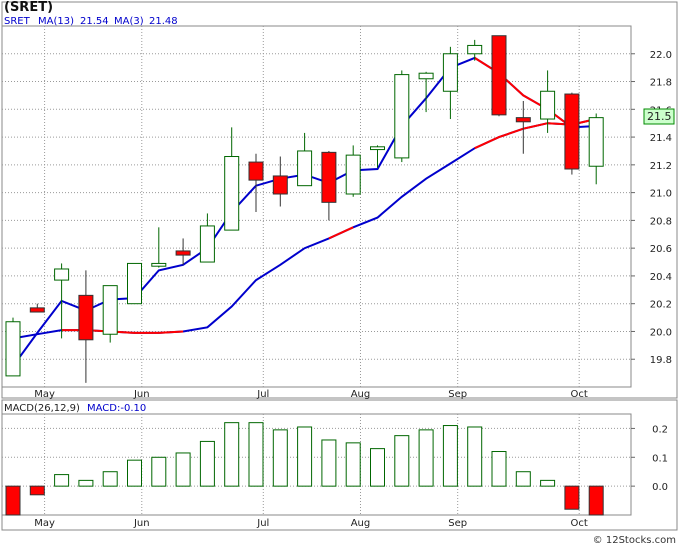  I want to click on ticker-label: SRET, so click(17, 21).